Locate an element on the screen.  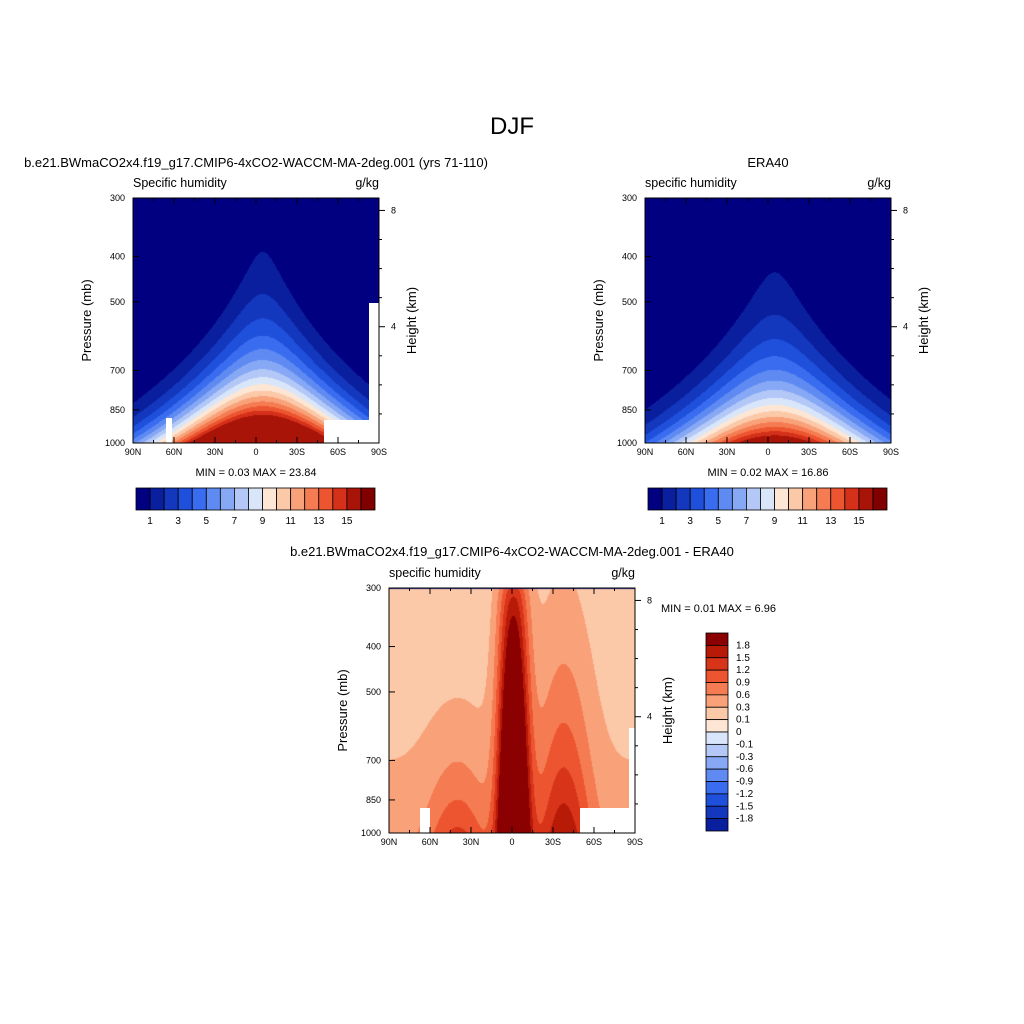
colorbar-label: 11 is located at coordinates (802, 521).